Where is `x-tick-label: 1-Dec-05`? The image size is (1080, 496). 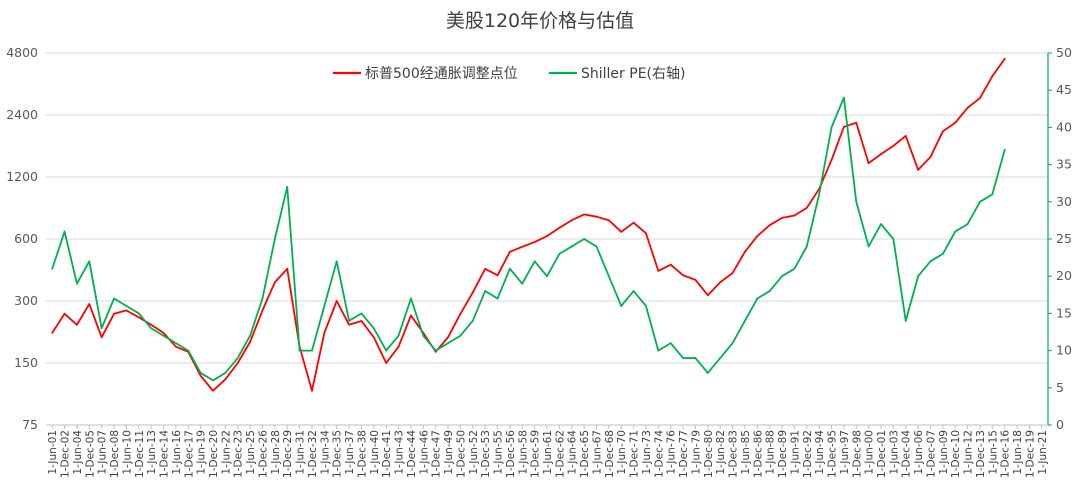
x-tick-label: 1-Dec-05 is located at coordinates (90, 454).